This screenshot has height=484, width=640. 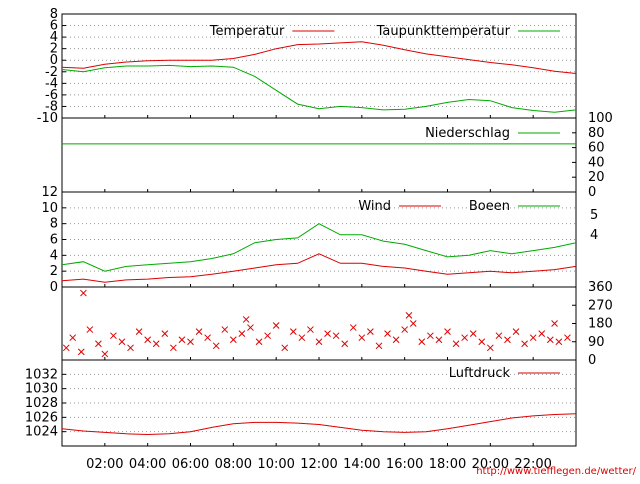 What do you see at coordinates (600, 287) in the screenshot?
I see `y-tick-label: 360` at bounding box center [600, 287].